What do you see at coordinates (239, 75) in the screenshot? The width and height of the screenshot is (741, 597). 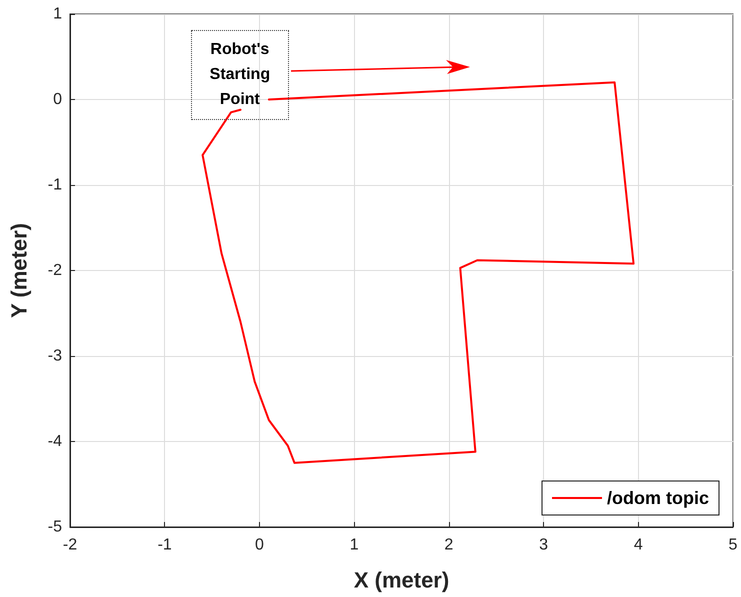 I see `annotation: Robot's Starting Point` at bounding box center [239, 75].